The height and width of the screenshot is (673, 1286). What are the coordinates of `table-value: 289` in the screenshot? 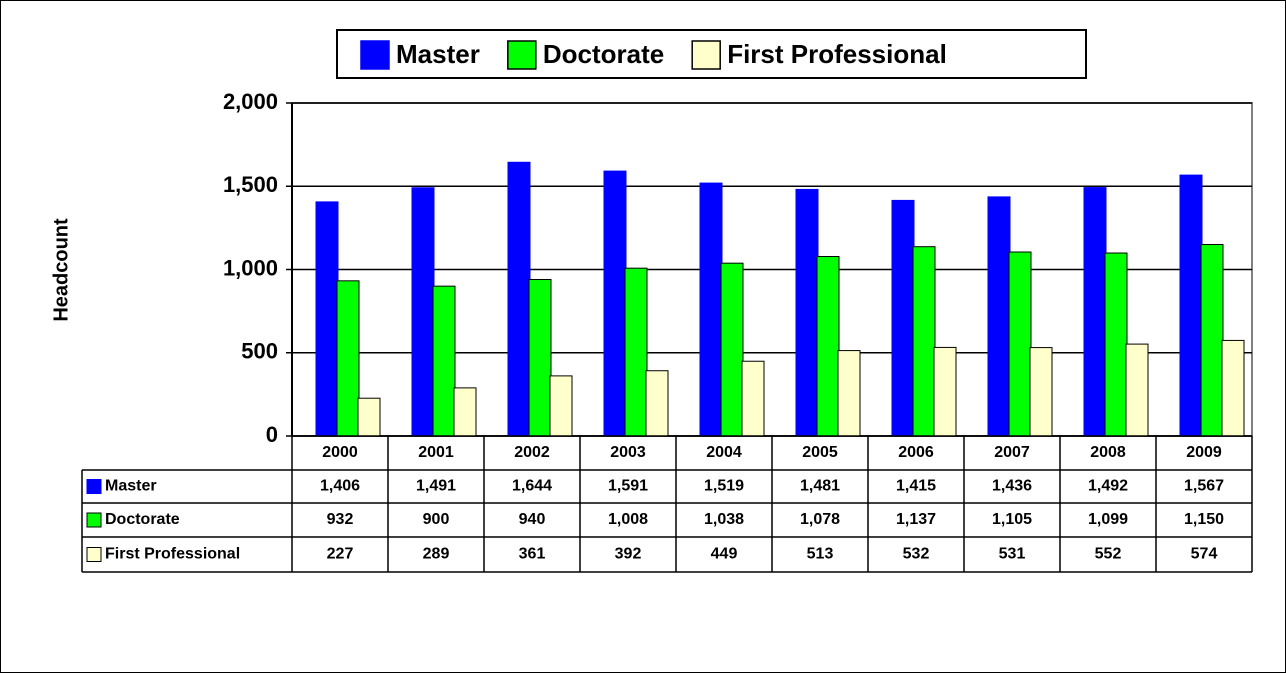 It's located at (436, 554).